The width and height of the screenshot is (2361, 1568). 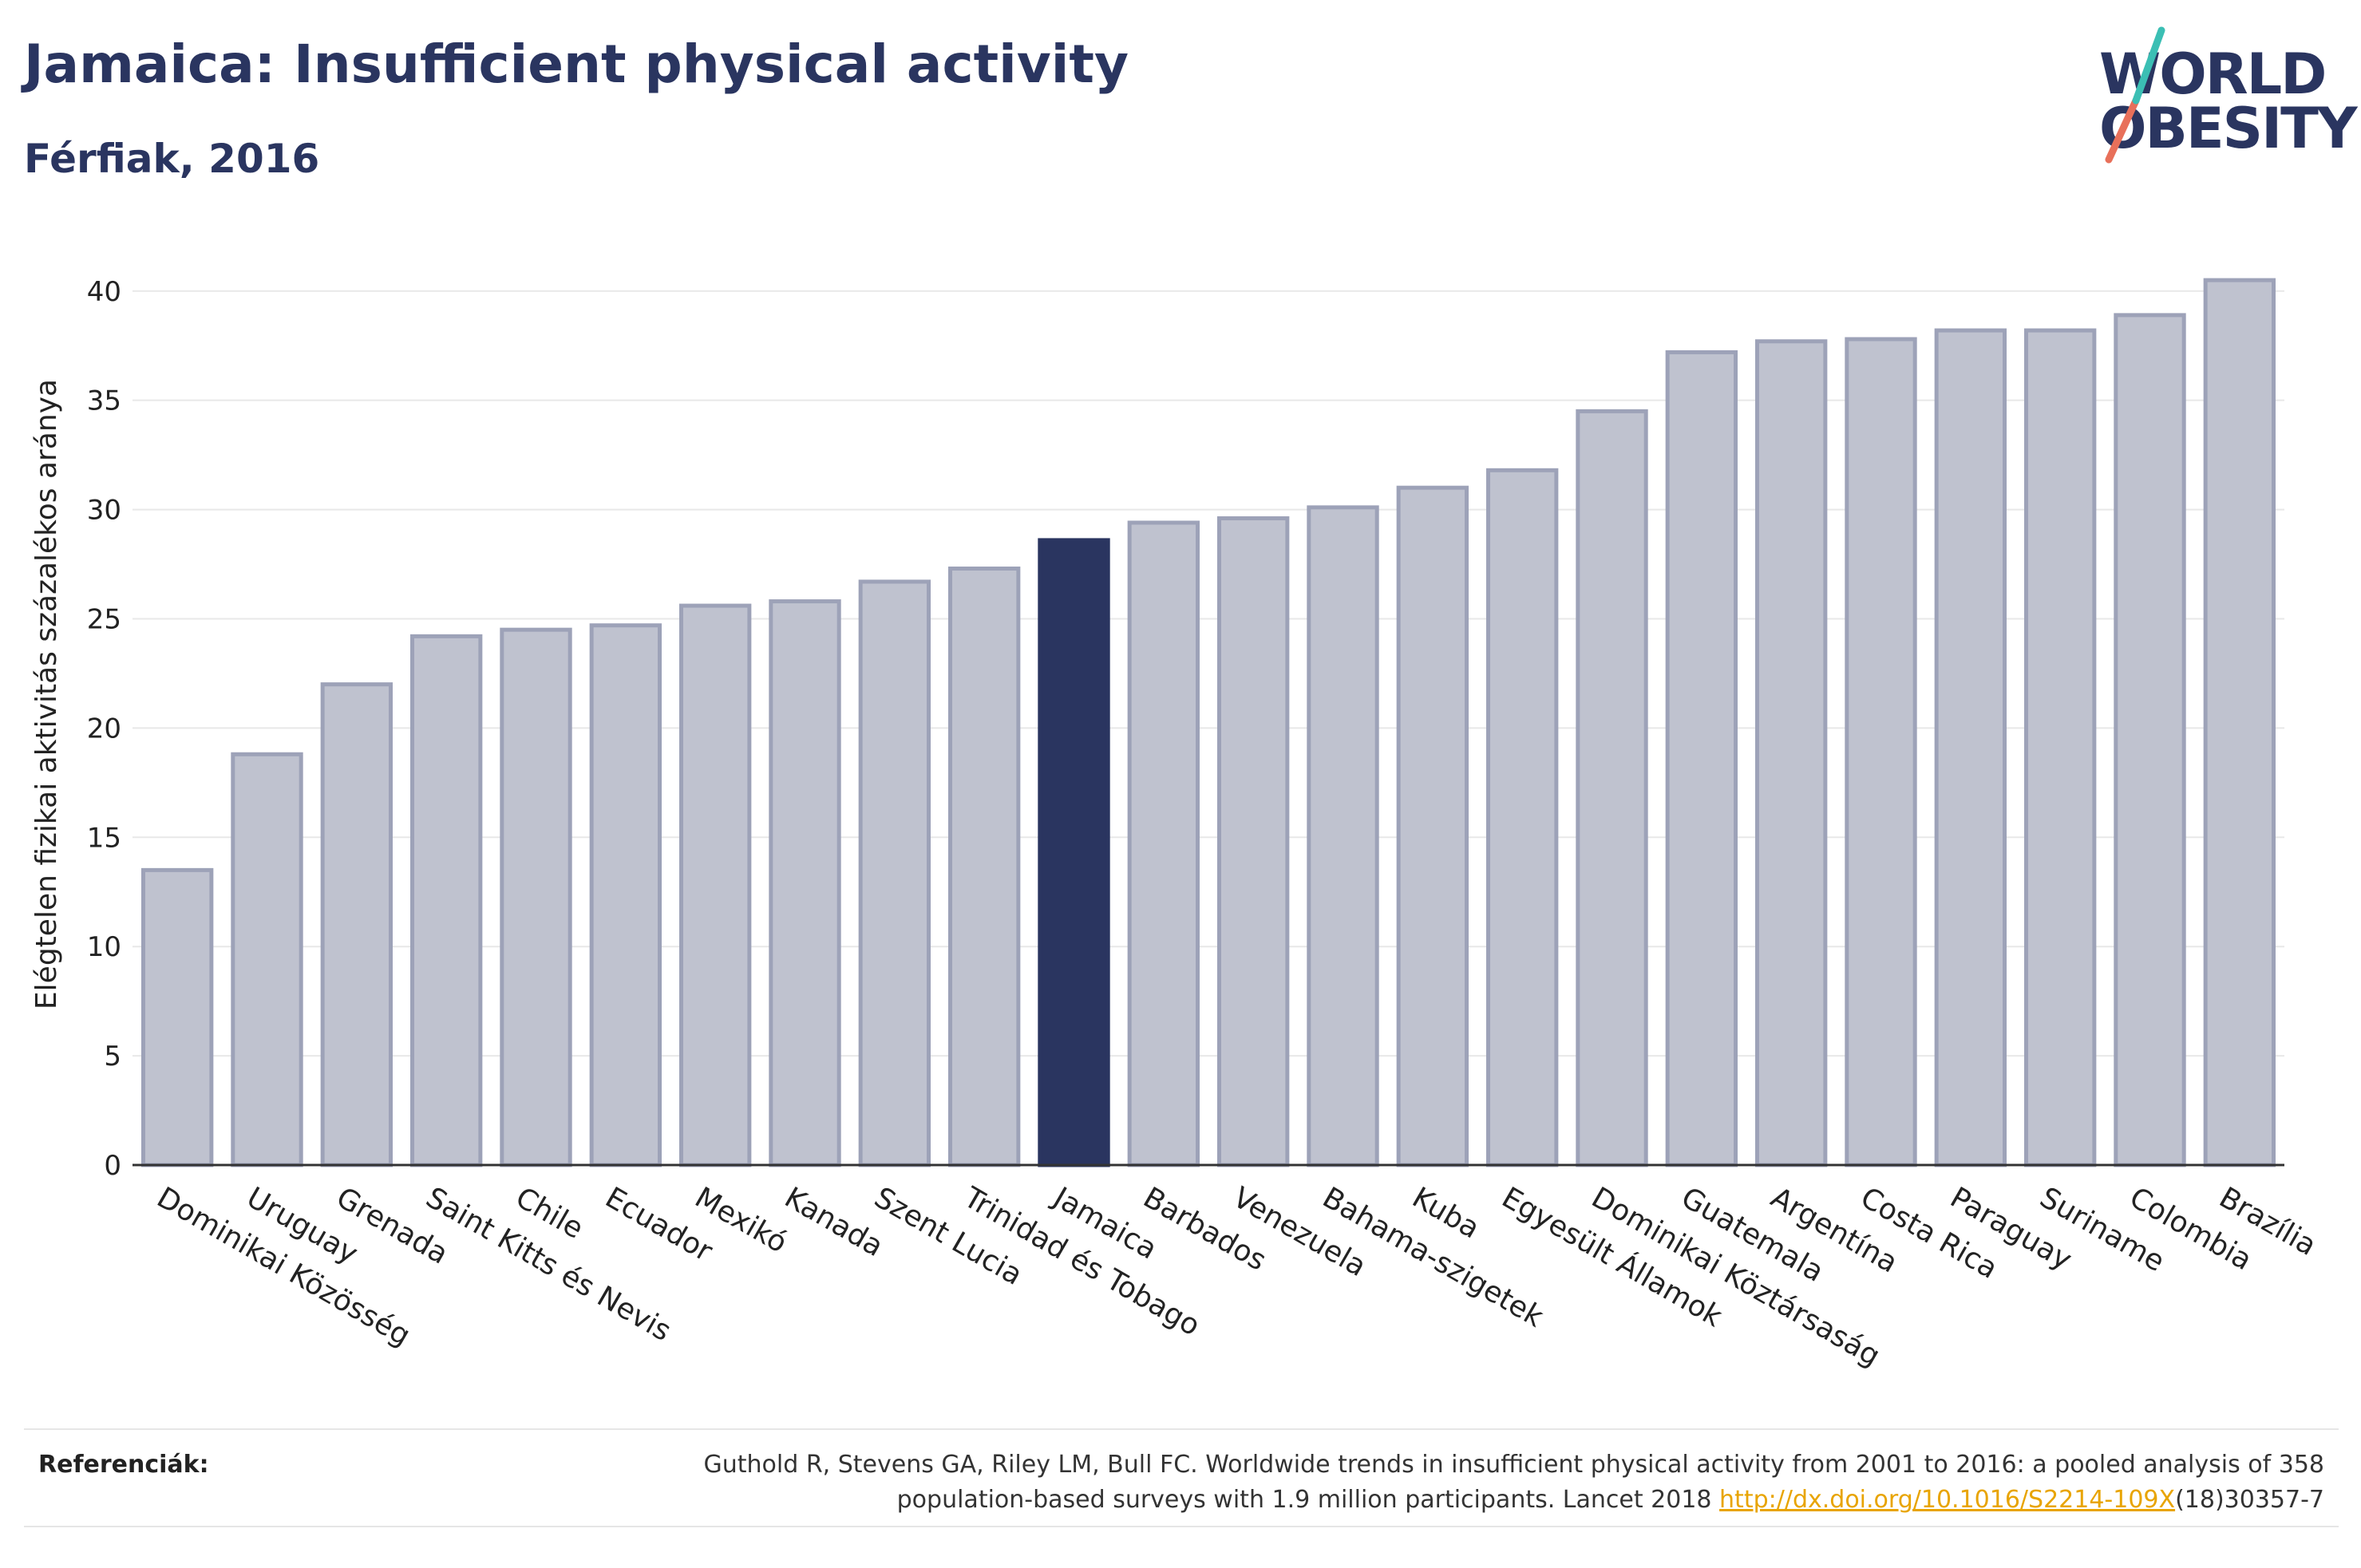 I want to click on bar-highlighted, so click(x=1074, y=852).